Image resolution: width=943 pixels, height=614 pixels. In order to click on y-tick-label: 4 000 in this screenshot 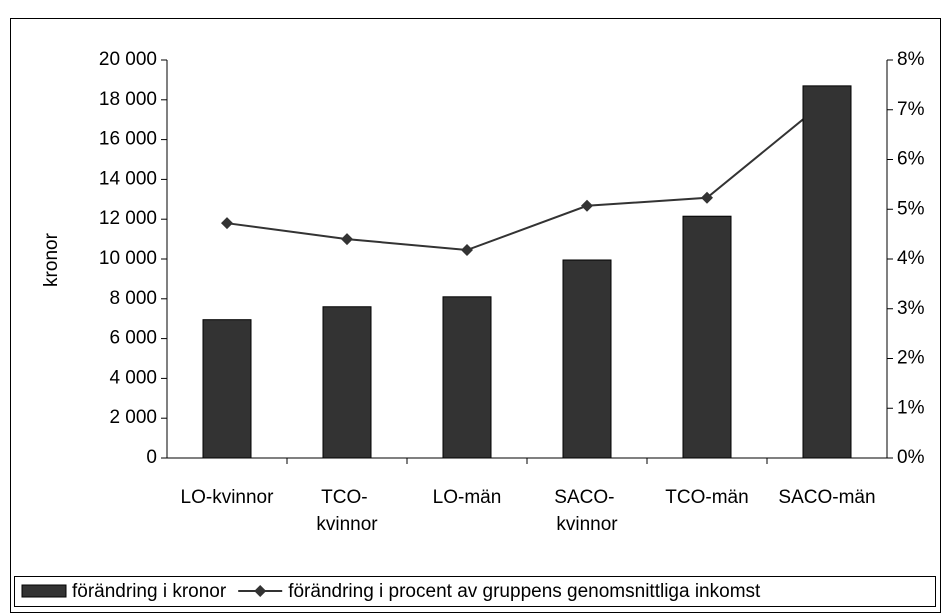, I will do `click(133, 377)`.